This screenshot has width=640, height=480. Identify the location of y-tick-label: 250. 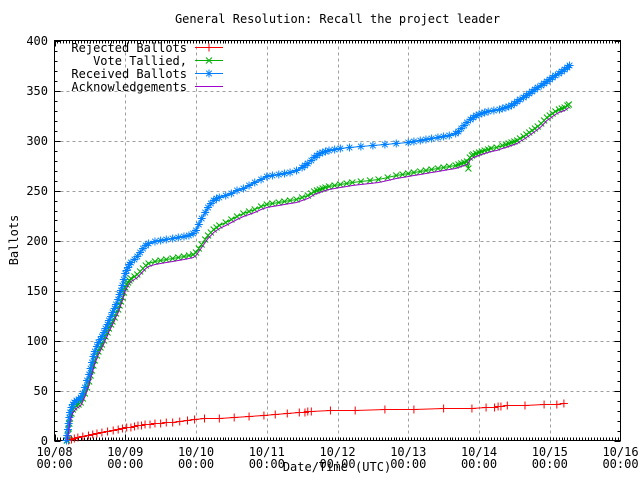
(37, 190).